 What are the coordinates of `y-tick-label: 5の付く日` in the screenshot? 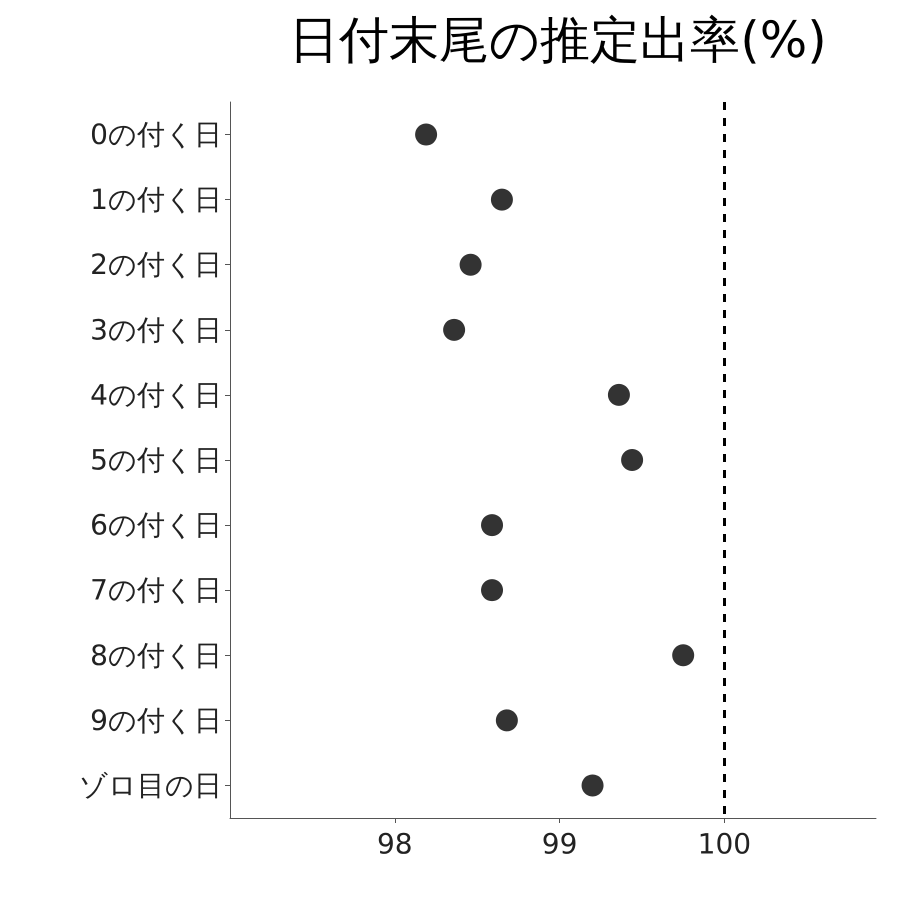 It's located at (156, 460).